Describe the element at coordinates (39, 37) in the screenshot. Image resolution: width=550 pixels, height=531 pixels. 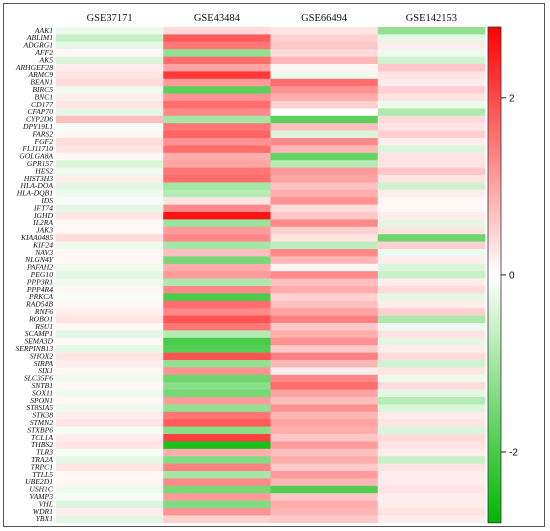
I see `row-label: ABLIM1` at that location.